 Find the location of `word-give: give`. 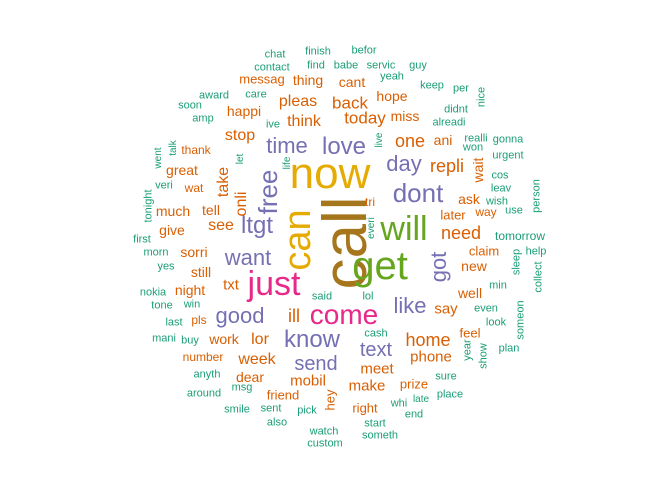

word-give: give is located at coordinates (172, 230).